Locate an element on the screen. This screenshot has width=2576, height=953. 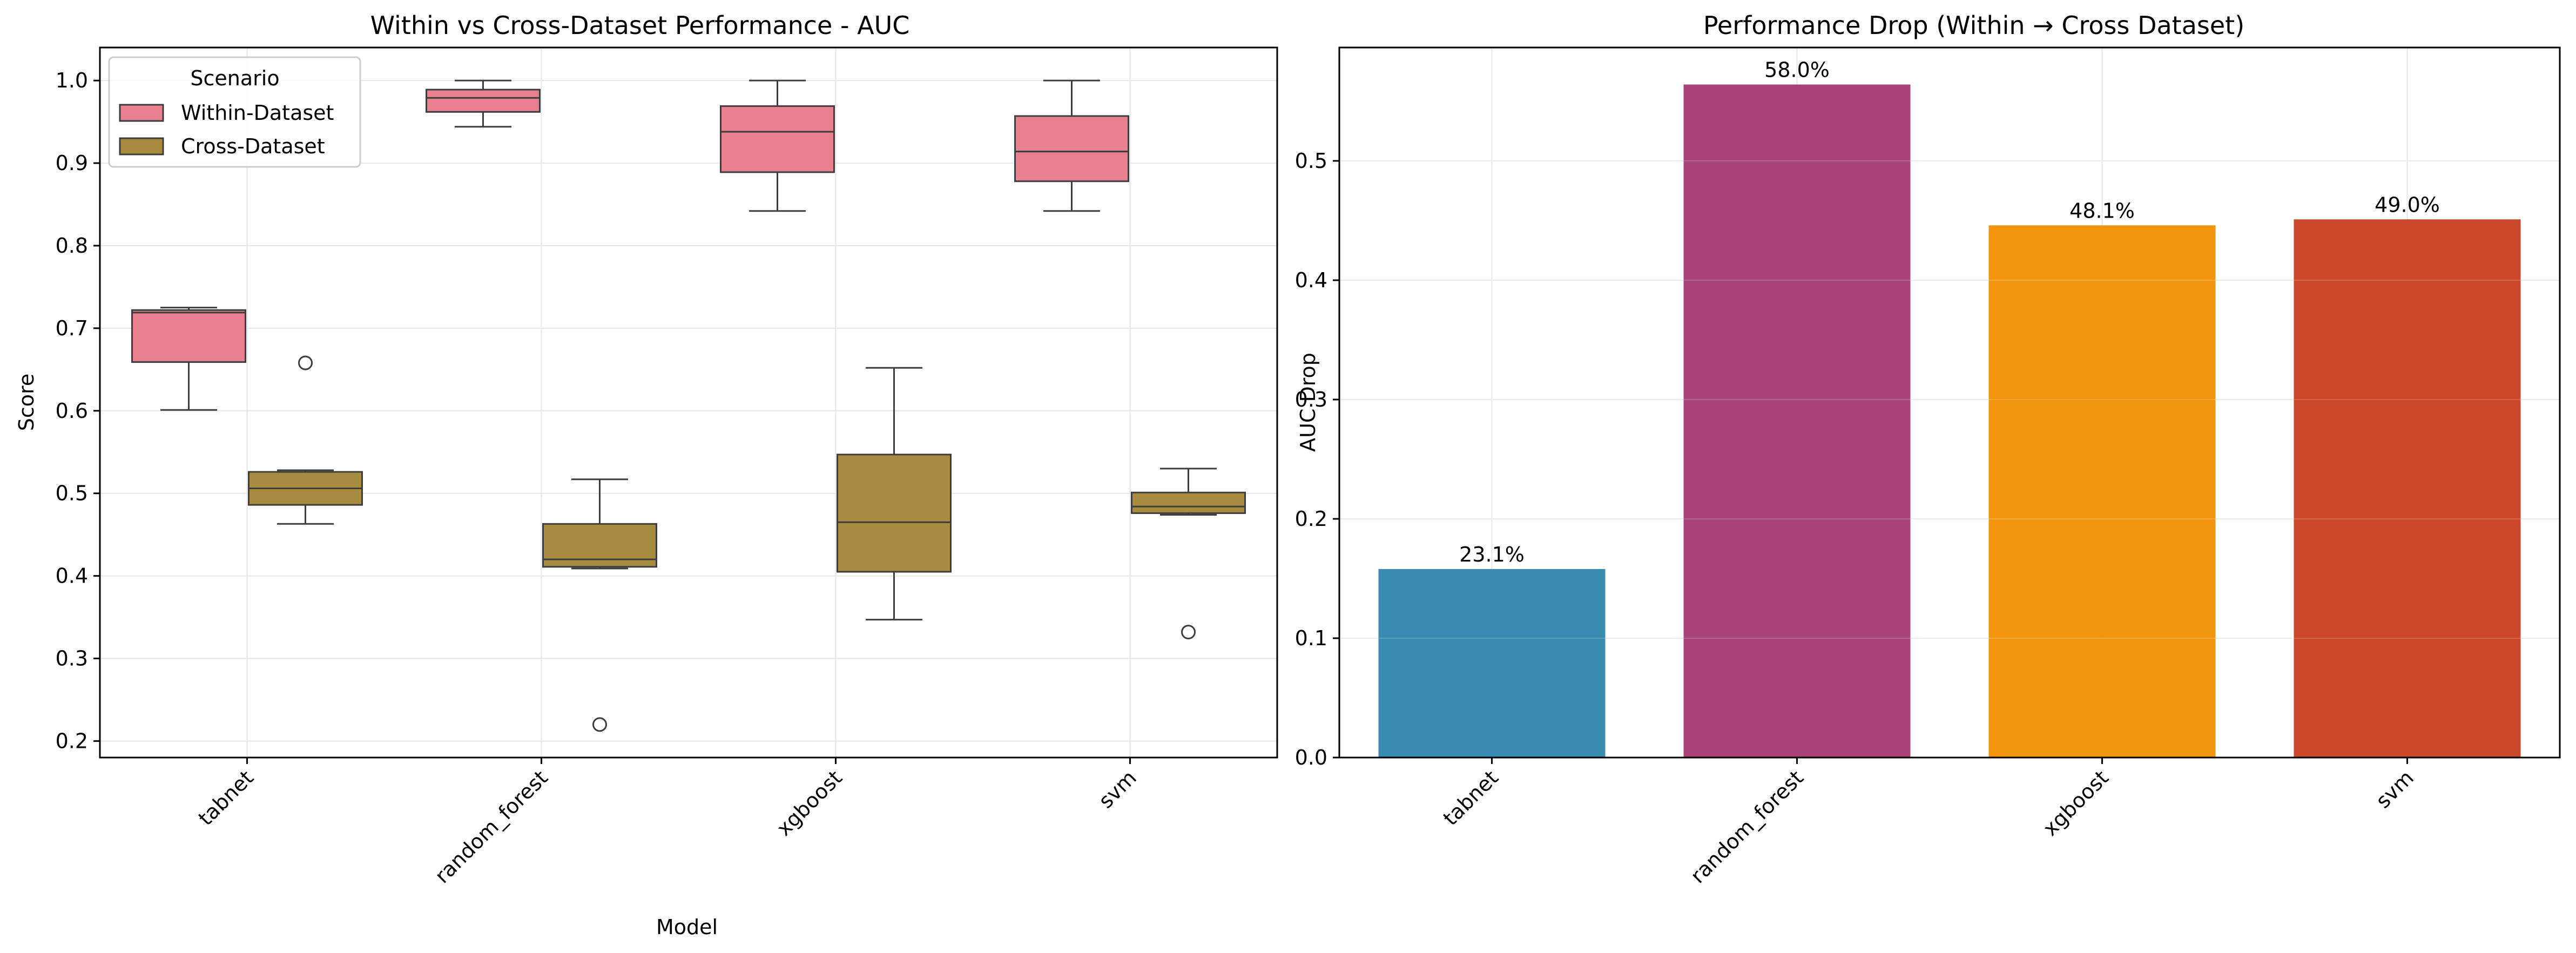
bar-chart-y-tick-label: 0.3 is located at coordinates (1311, 399).